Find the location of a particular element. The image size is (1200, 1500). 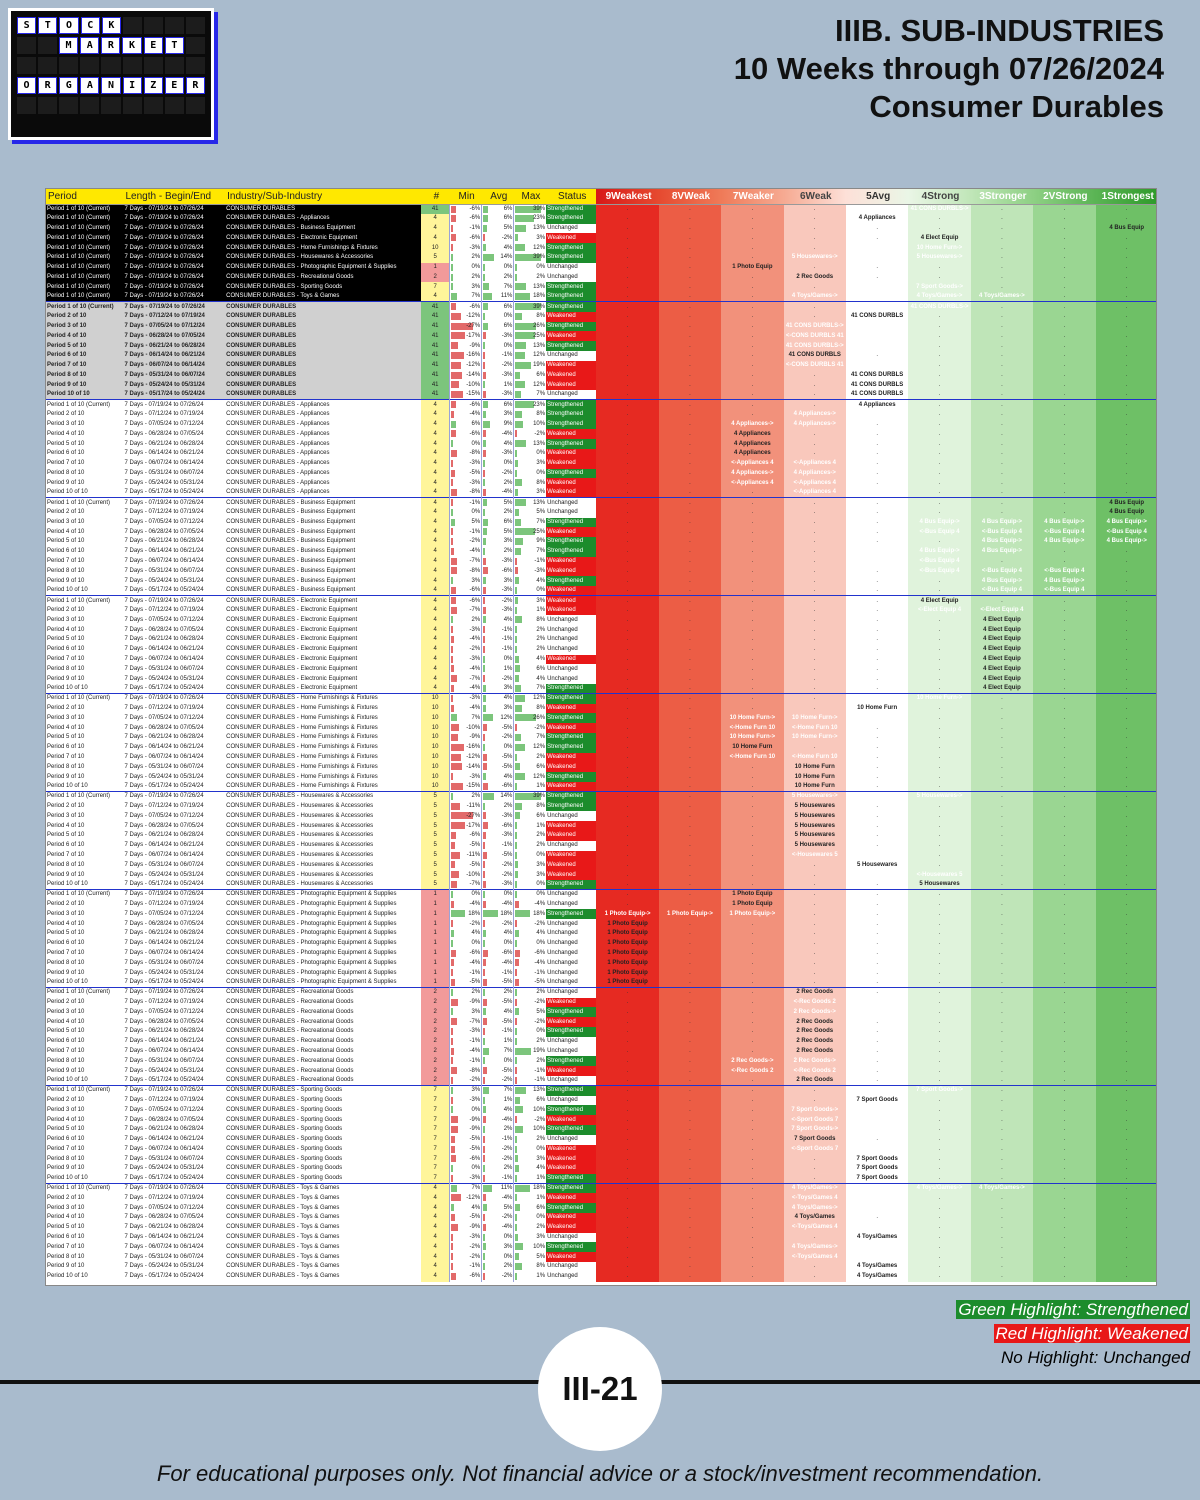

min-cell: 0% is located at coordinates (465, 512).